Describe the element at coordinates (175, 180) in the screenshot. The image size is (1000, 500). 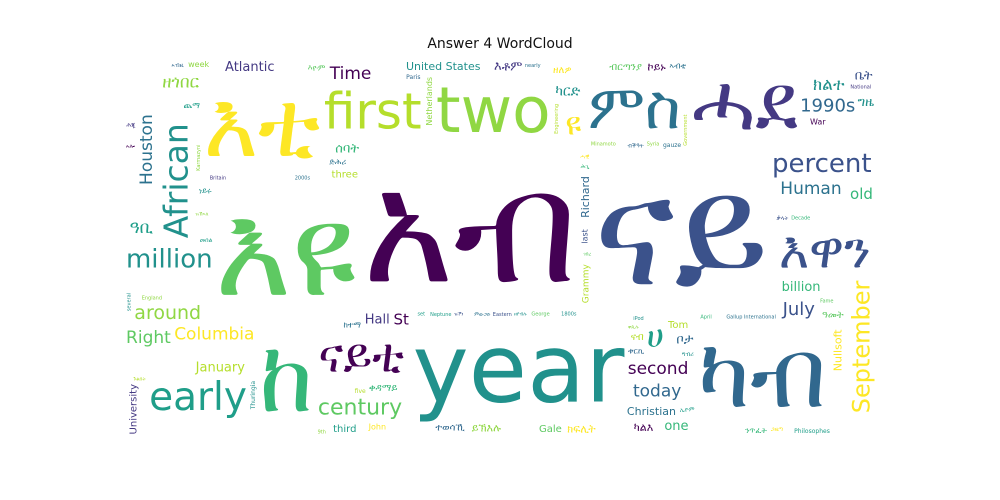
I see `word-african: African` at that location.